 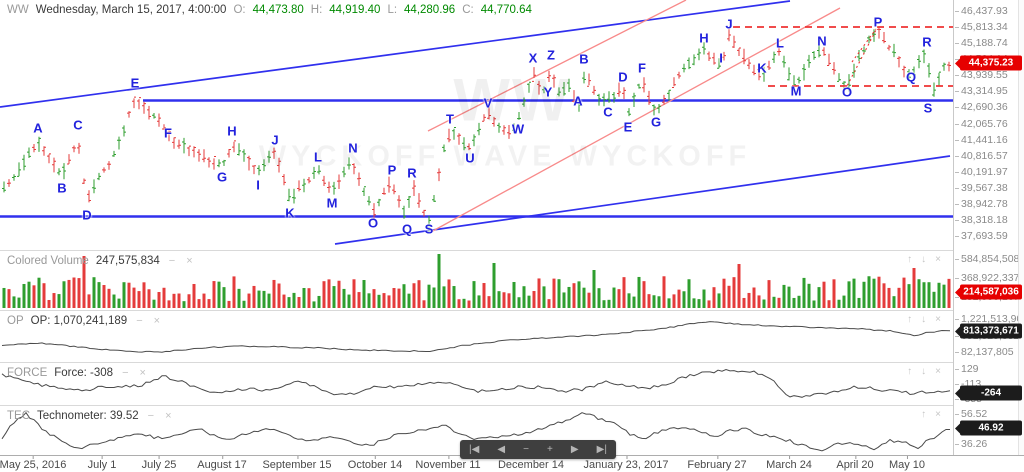 I want to click on wave-letter-N: N, so click(x=353, y=148).